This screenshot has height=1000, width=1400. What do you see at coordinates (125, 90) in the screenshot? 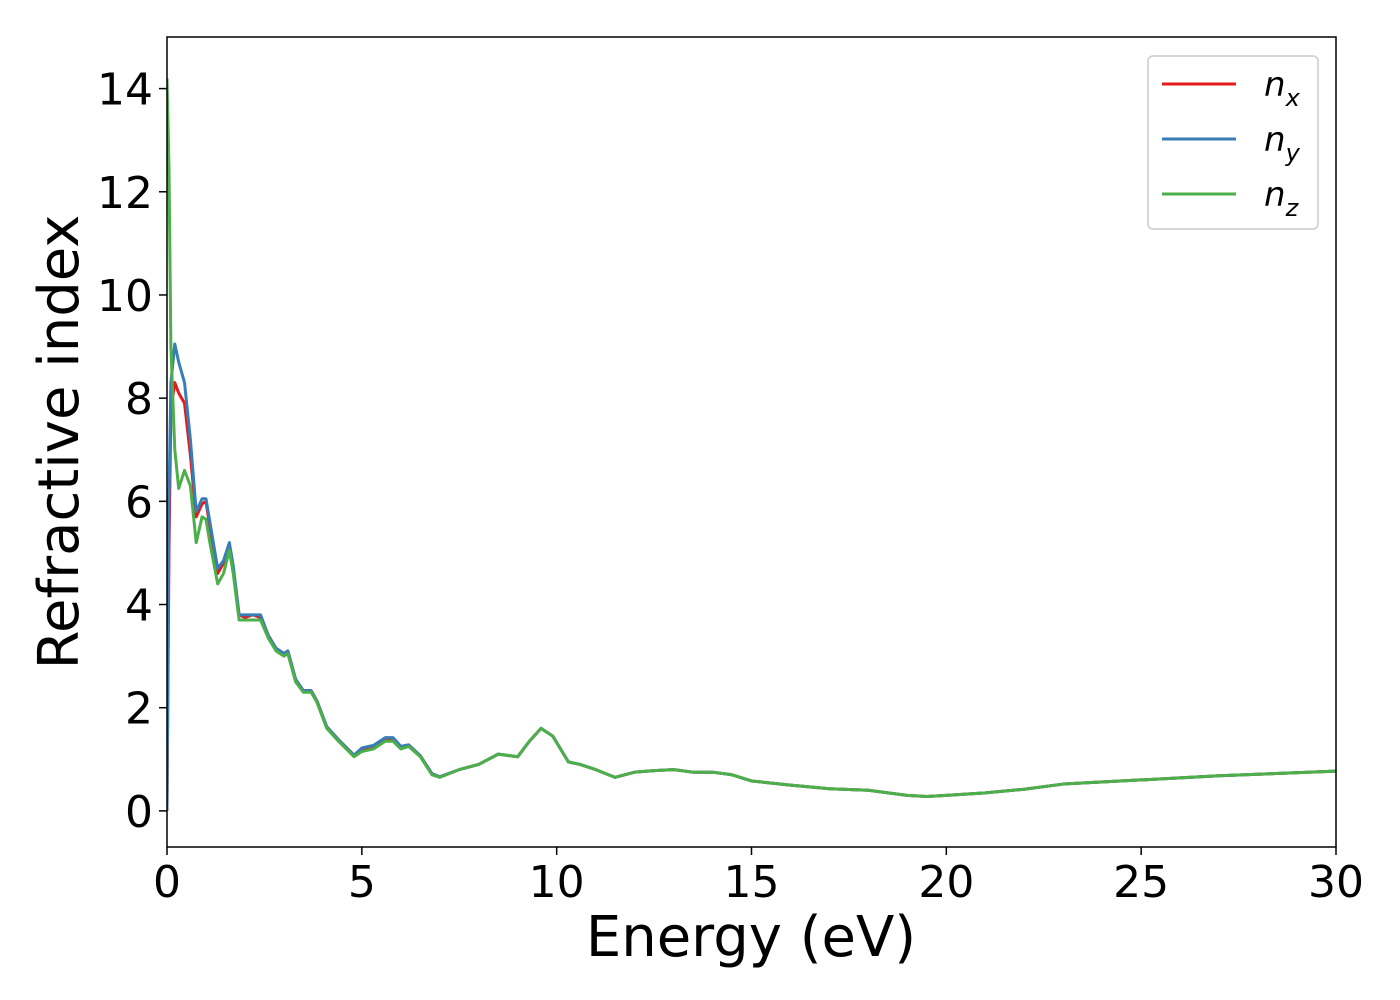
I see `y-tick-label: 14` at bounding box center [125, 90].